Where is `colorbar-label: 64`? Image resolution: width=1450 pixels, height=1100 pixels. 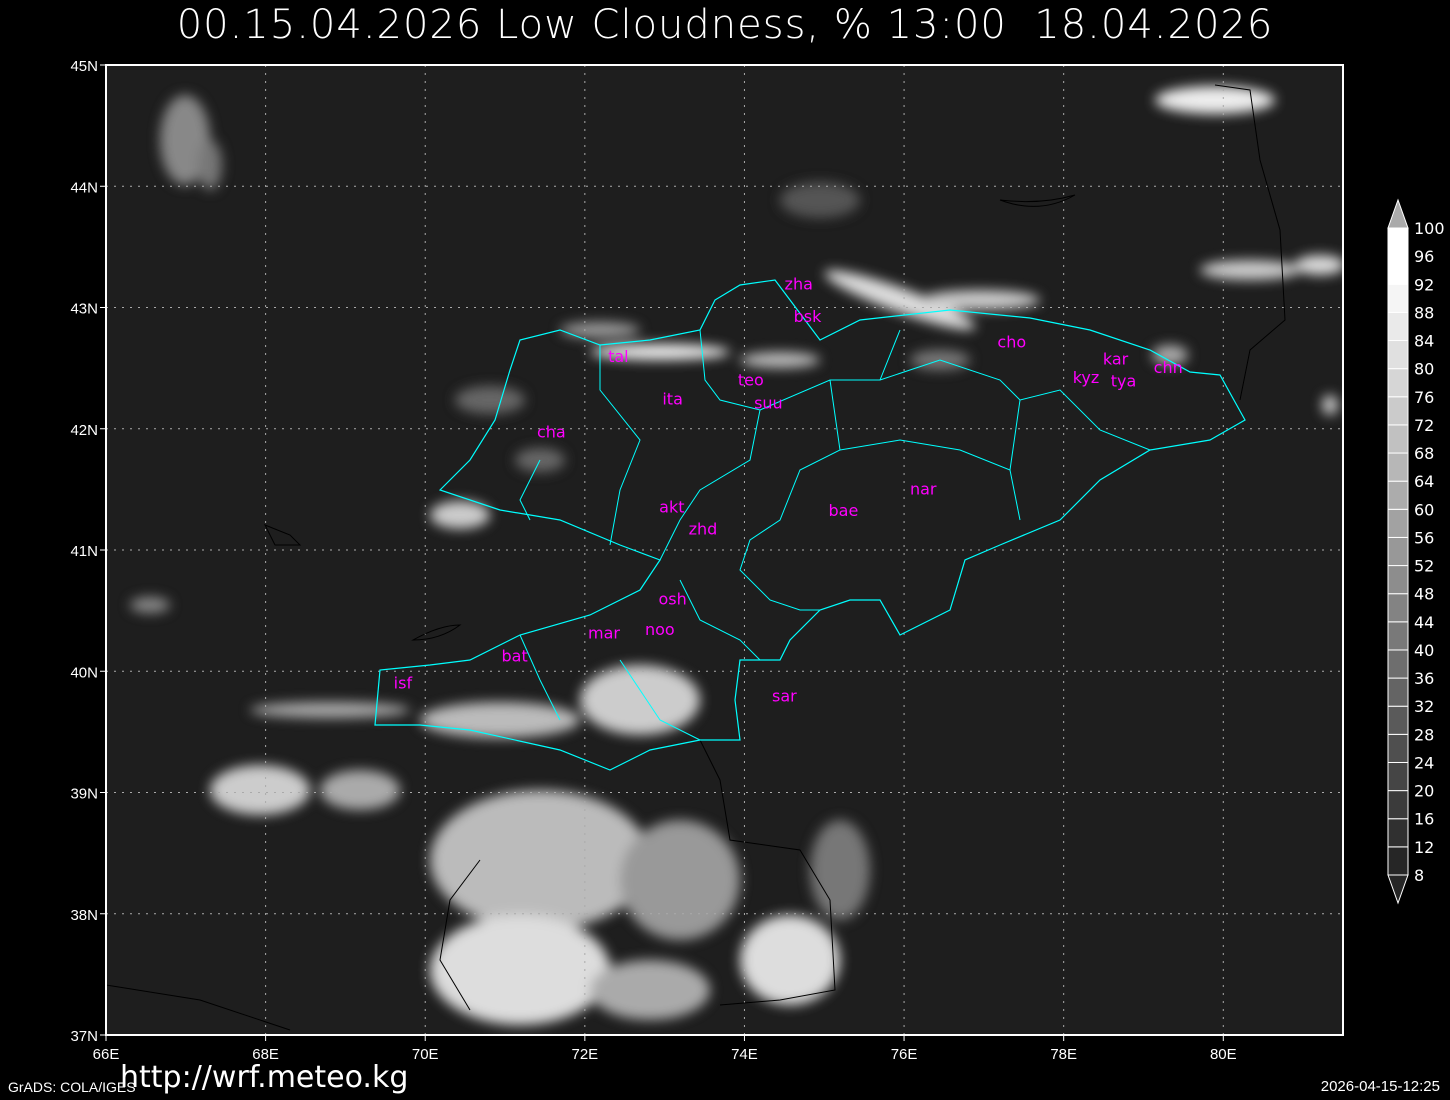 colorbar-label: 64 is located at coordinates (1424, 481).